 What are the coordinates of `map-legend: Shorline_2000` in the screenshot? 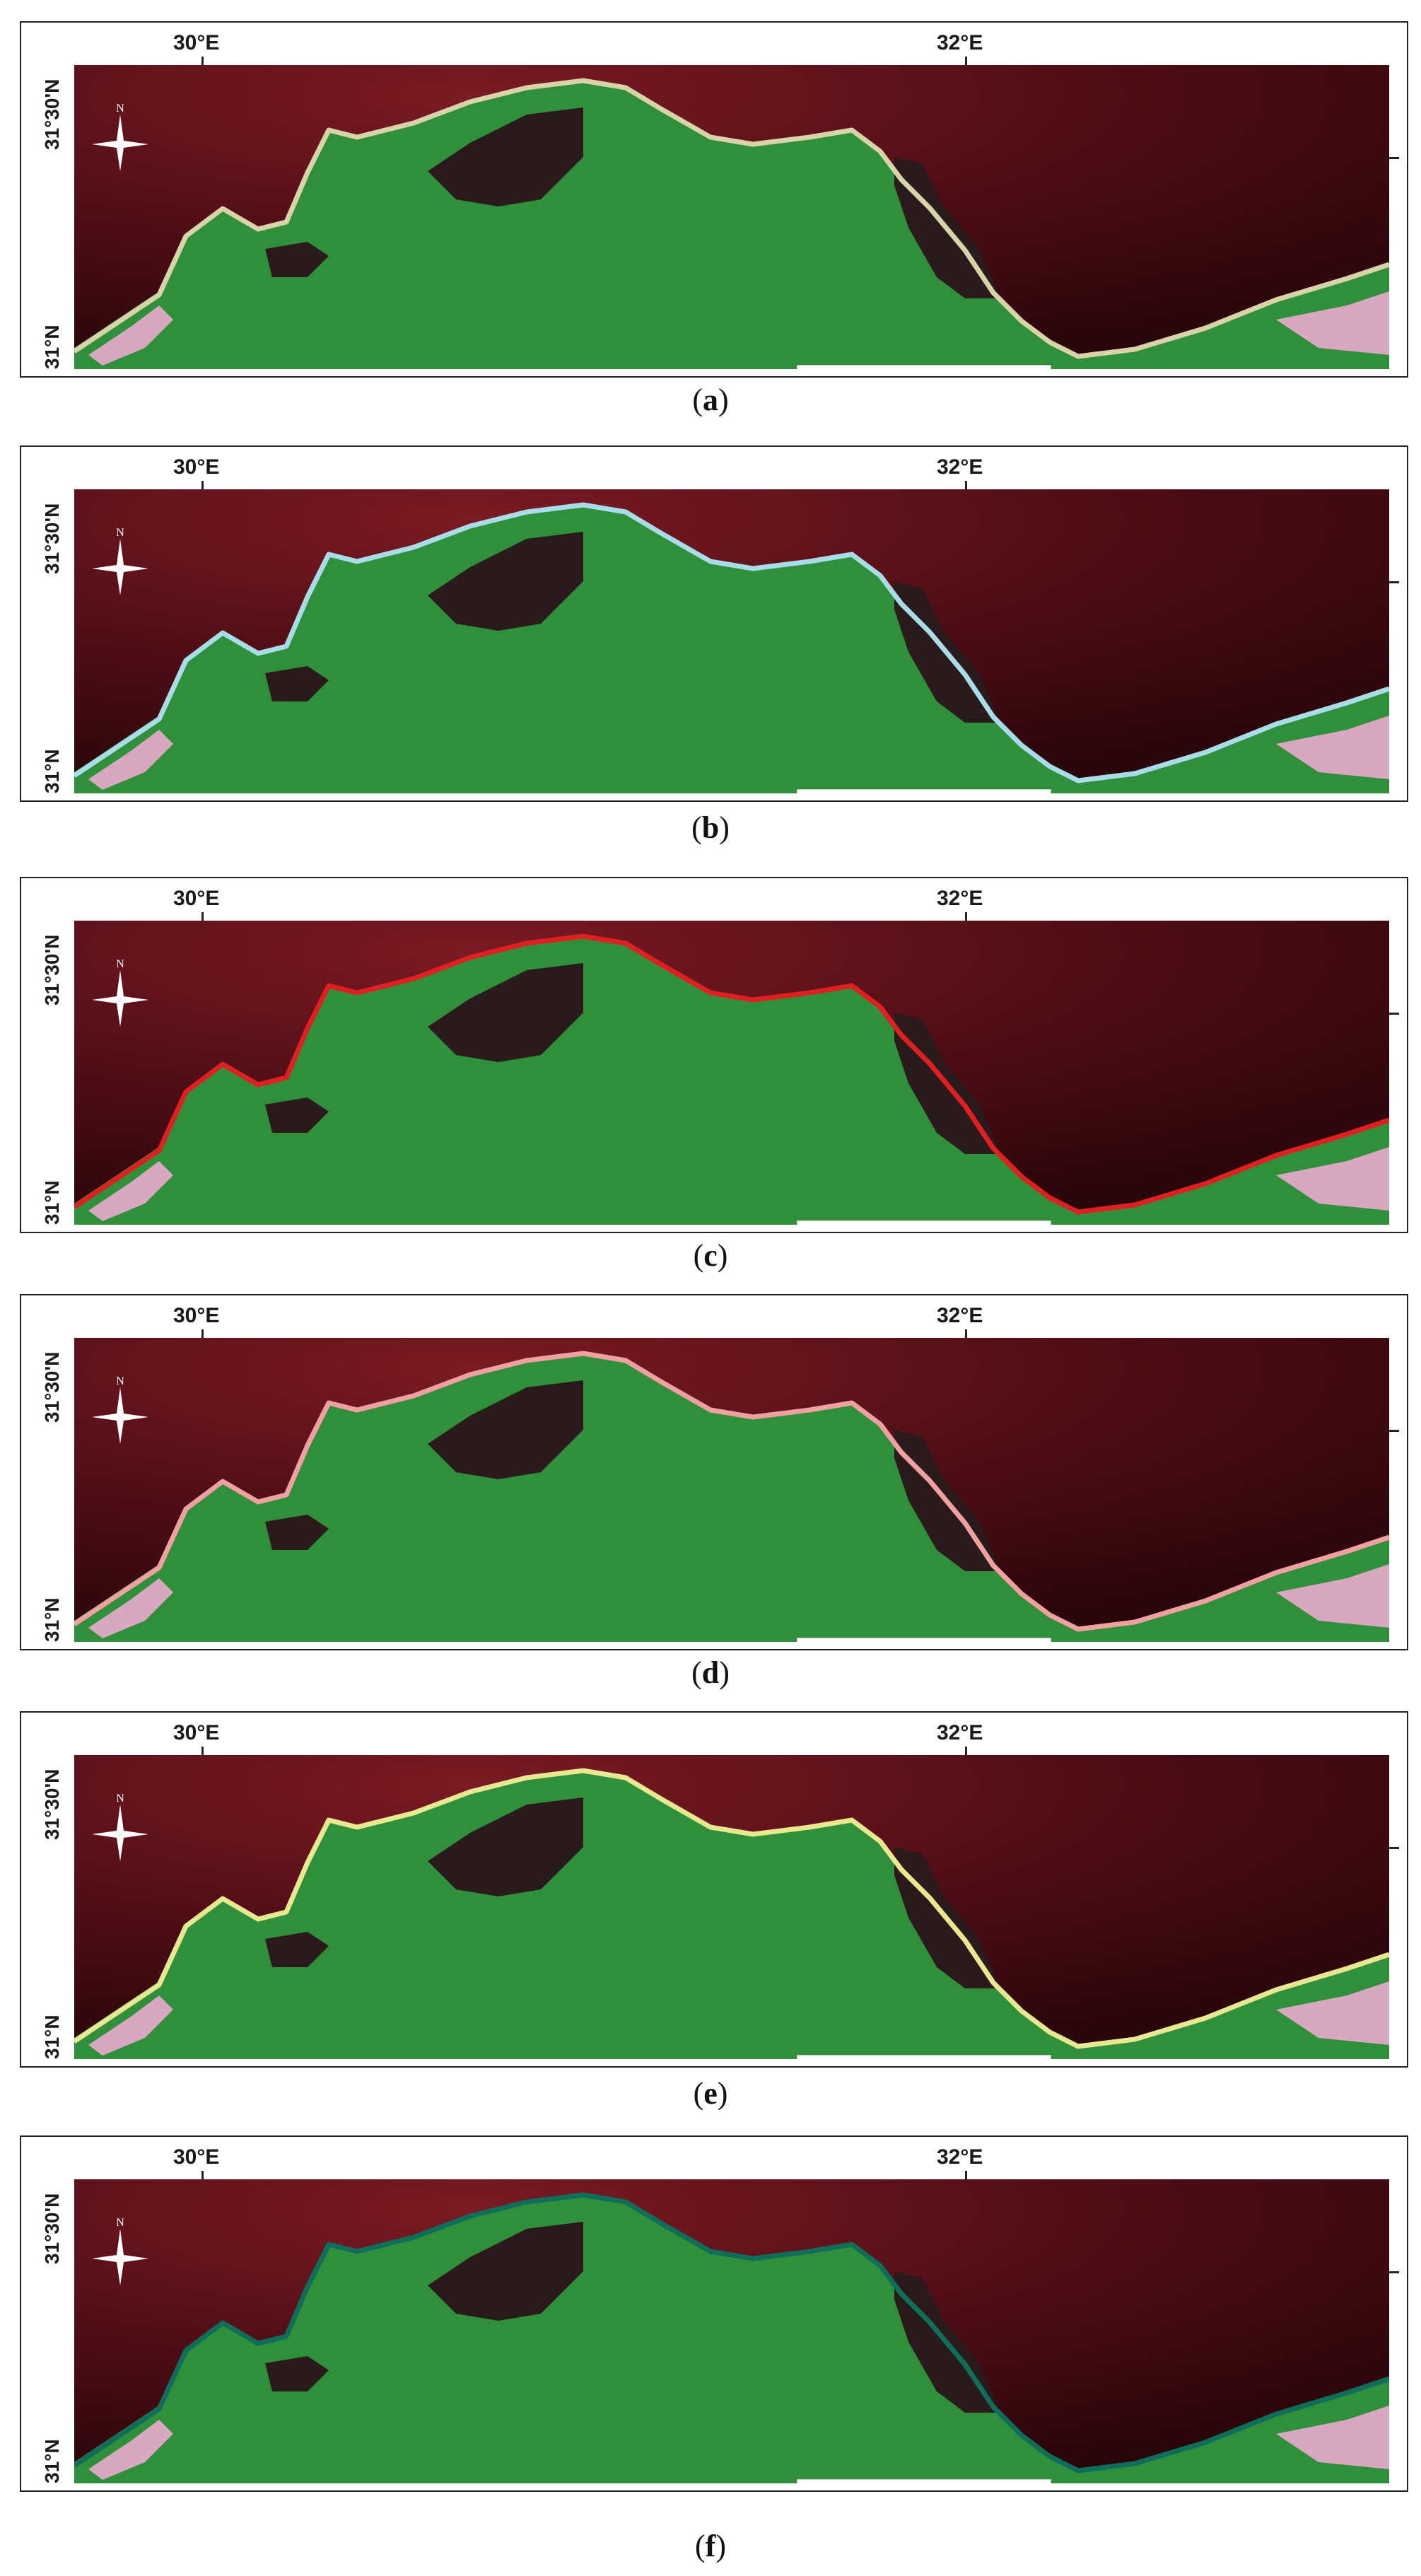 It's located at (924, 1640).